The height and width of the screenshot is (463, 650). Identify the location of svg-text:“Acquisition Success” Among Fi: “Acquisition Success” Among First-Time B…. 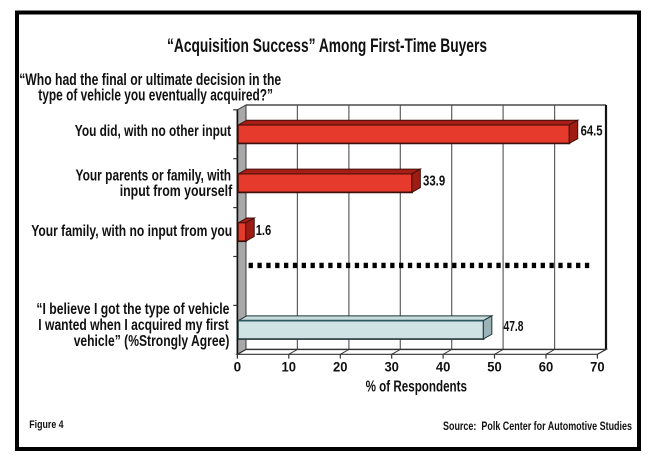
(327, 46).